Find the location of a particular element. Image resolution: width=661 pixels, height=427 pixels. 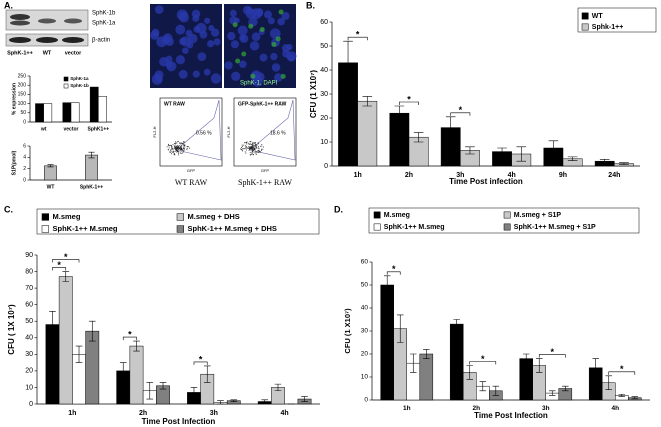

y-tick-label: 20 is located at coordinates (365, 354).